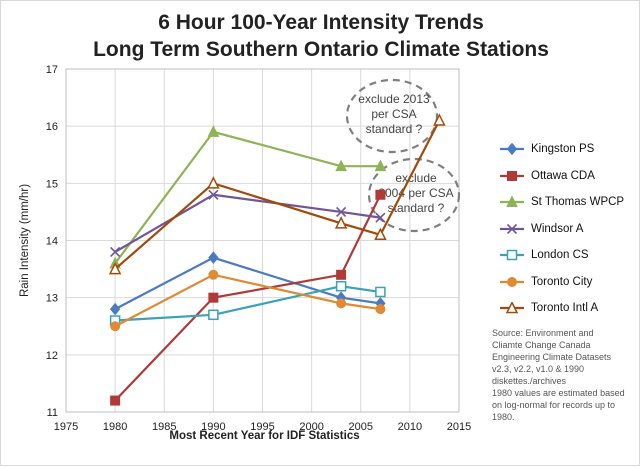  What do you see at coordinates (459, 427) in the screenshot?
I see `x-tick-label: 2015` at bounding box center [459, 427].